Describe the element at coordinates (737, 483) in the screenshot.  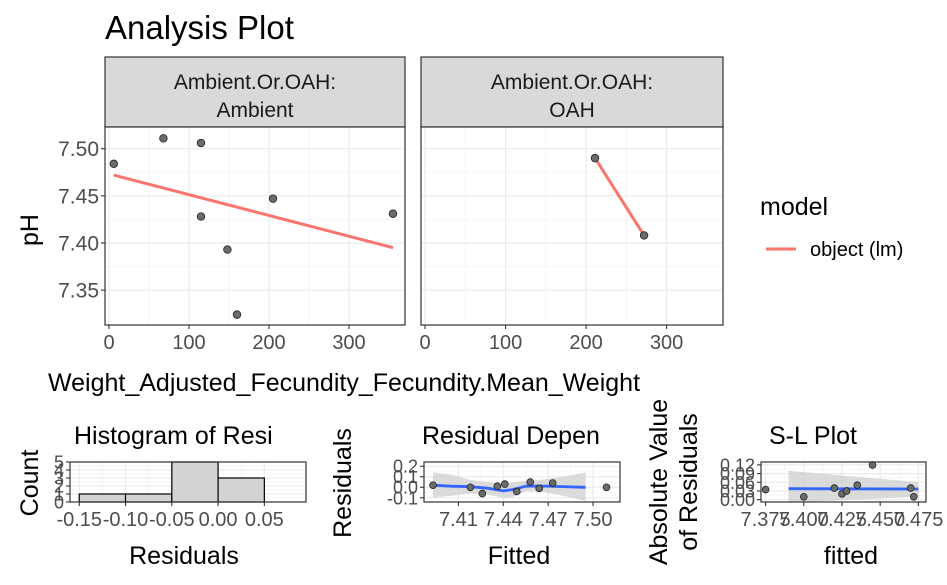
I see `sl-plot-y-tick-label: 0.06` at that location.